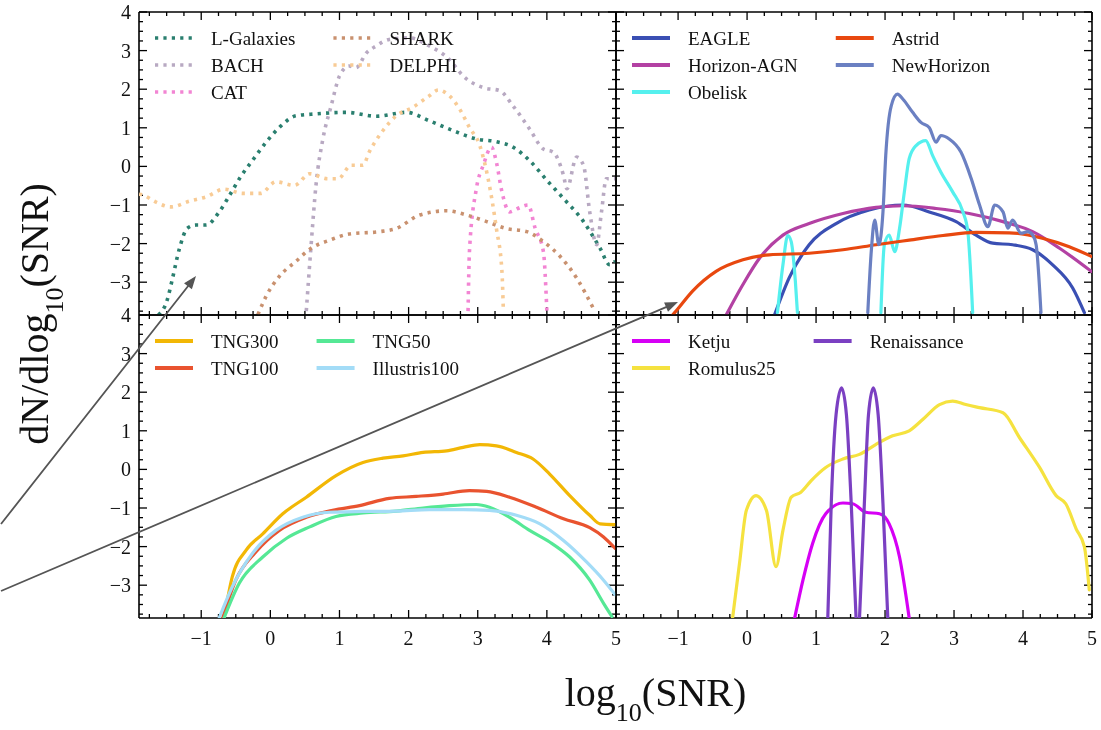 The width and height of the screenshot is (1101, 730). I want to click on legend-label: EAGLE, so click(719, 38).